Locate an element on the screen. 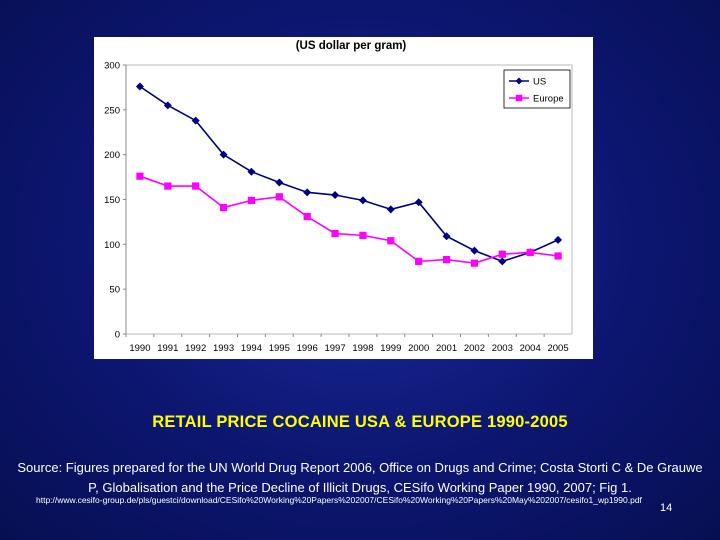  x-tick-label: 1998 is located at coordinates (362, 348).